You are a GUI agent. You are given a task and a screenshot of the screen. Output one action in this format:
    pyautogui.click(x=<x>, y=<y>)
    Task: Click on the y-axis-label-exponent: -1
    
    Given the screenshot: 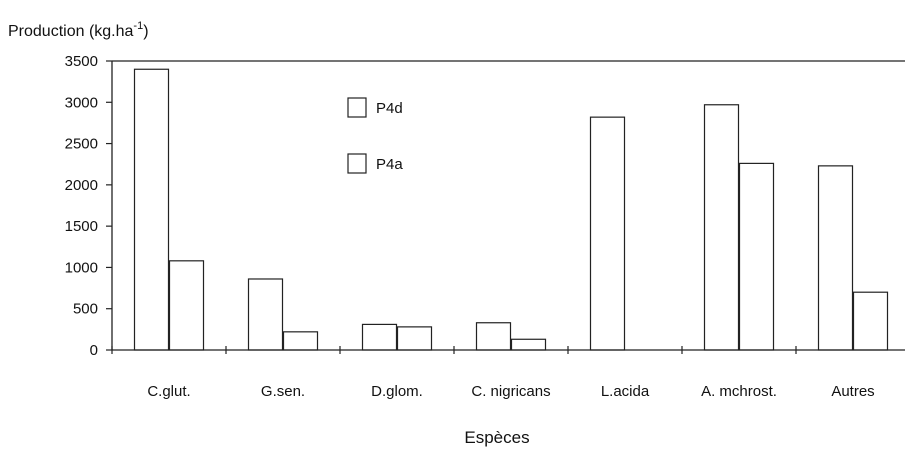 What is the action you would take?
    pyautogui.click(x=138, y=26)
    